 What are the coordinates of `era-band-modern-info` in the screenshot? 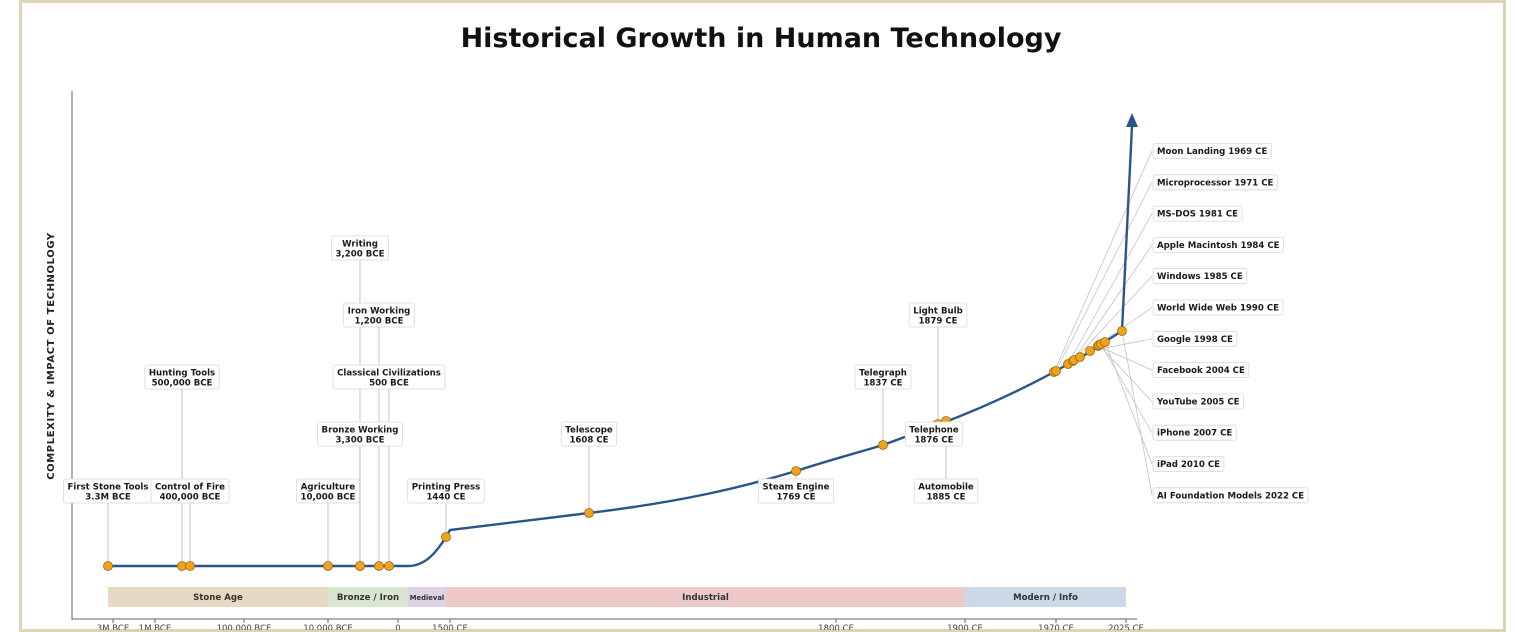 It's located at (1045, 597).